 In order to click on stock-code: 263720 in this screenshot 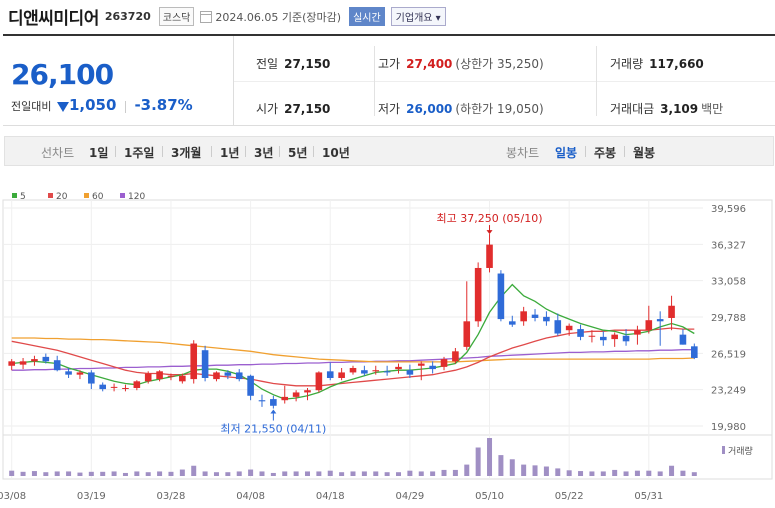, I will do `click(127, 16)`.